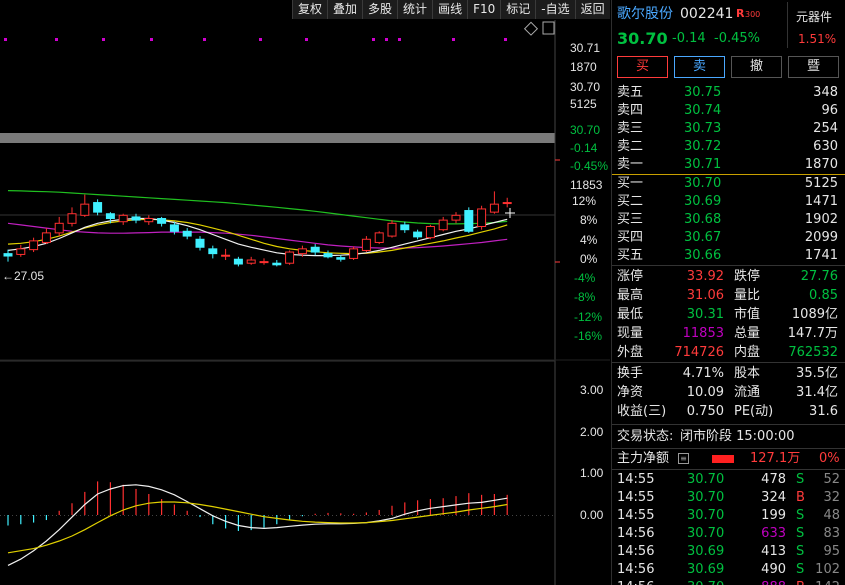 Image resolution: width=845 pixels, height=585 pixels. Describe the element at coordinates (23, 276) in the screenshot. I see `min-price-marker: ←27.05` at that location.